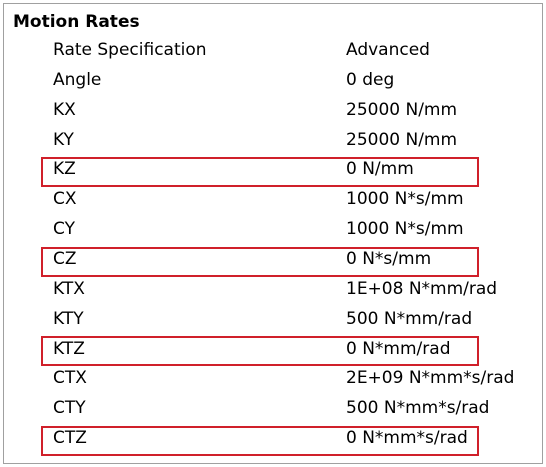 This screenshot has width=546, height=467. What do you see at coordinates (70, 438) in the screenshot?
I see `property-name: CTZ` at bounding box center [70, 438].